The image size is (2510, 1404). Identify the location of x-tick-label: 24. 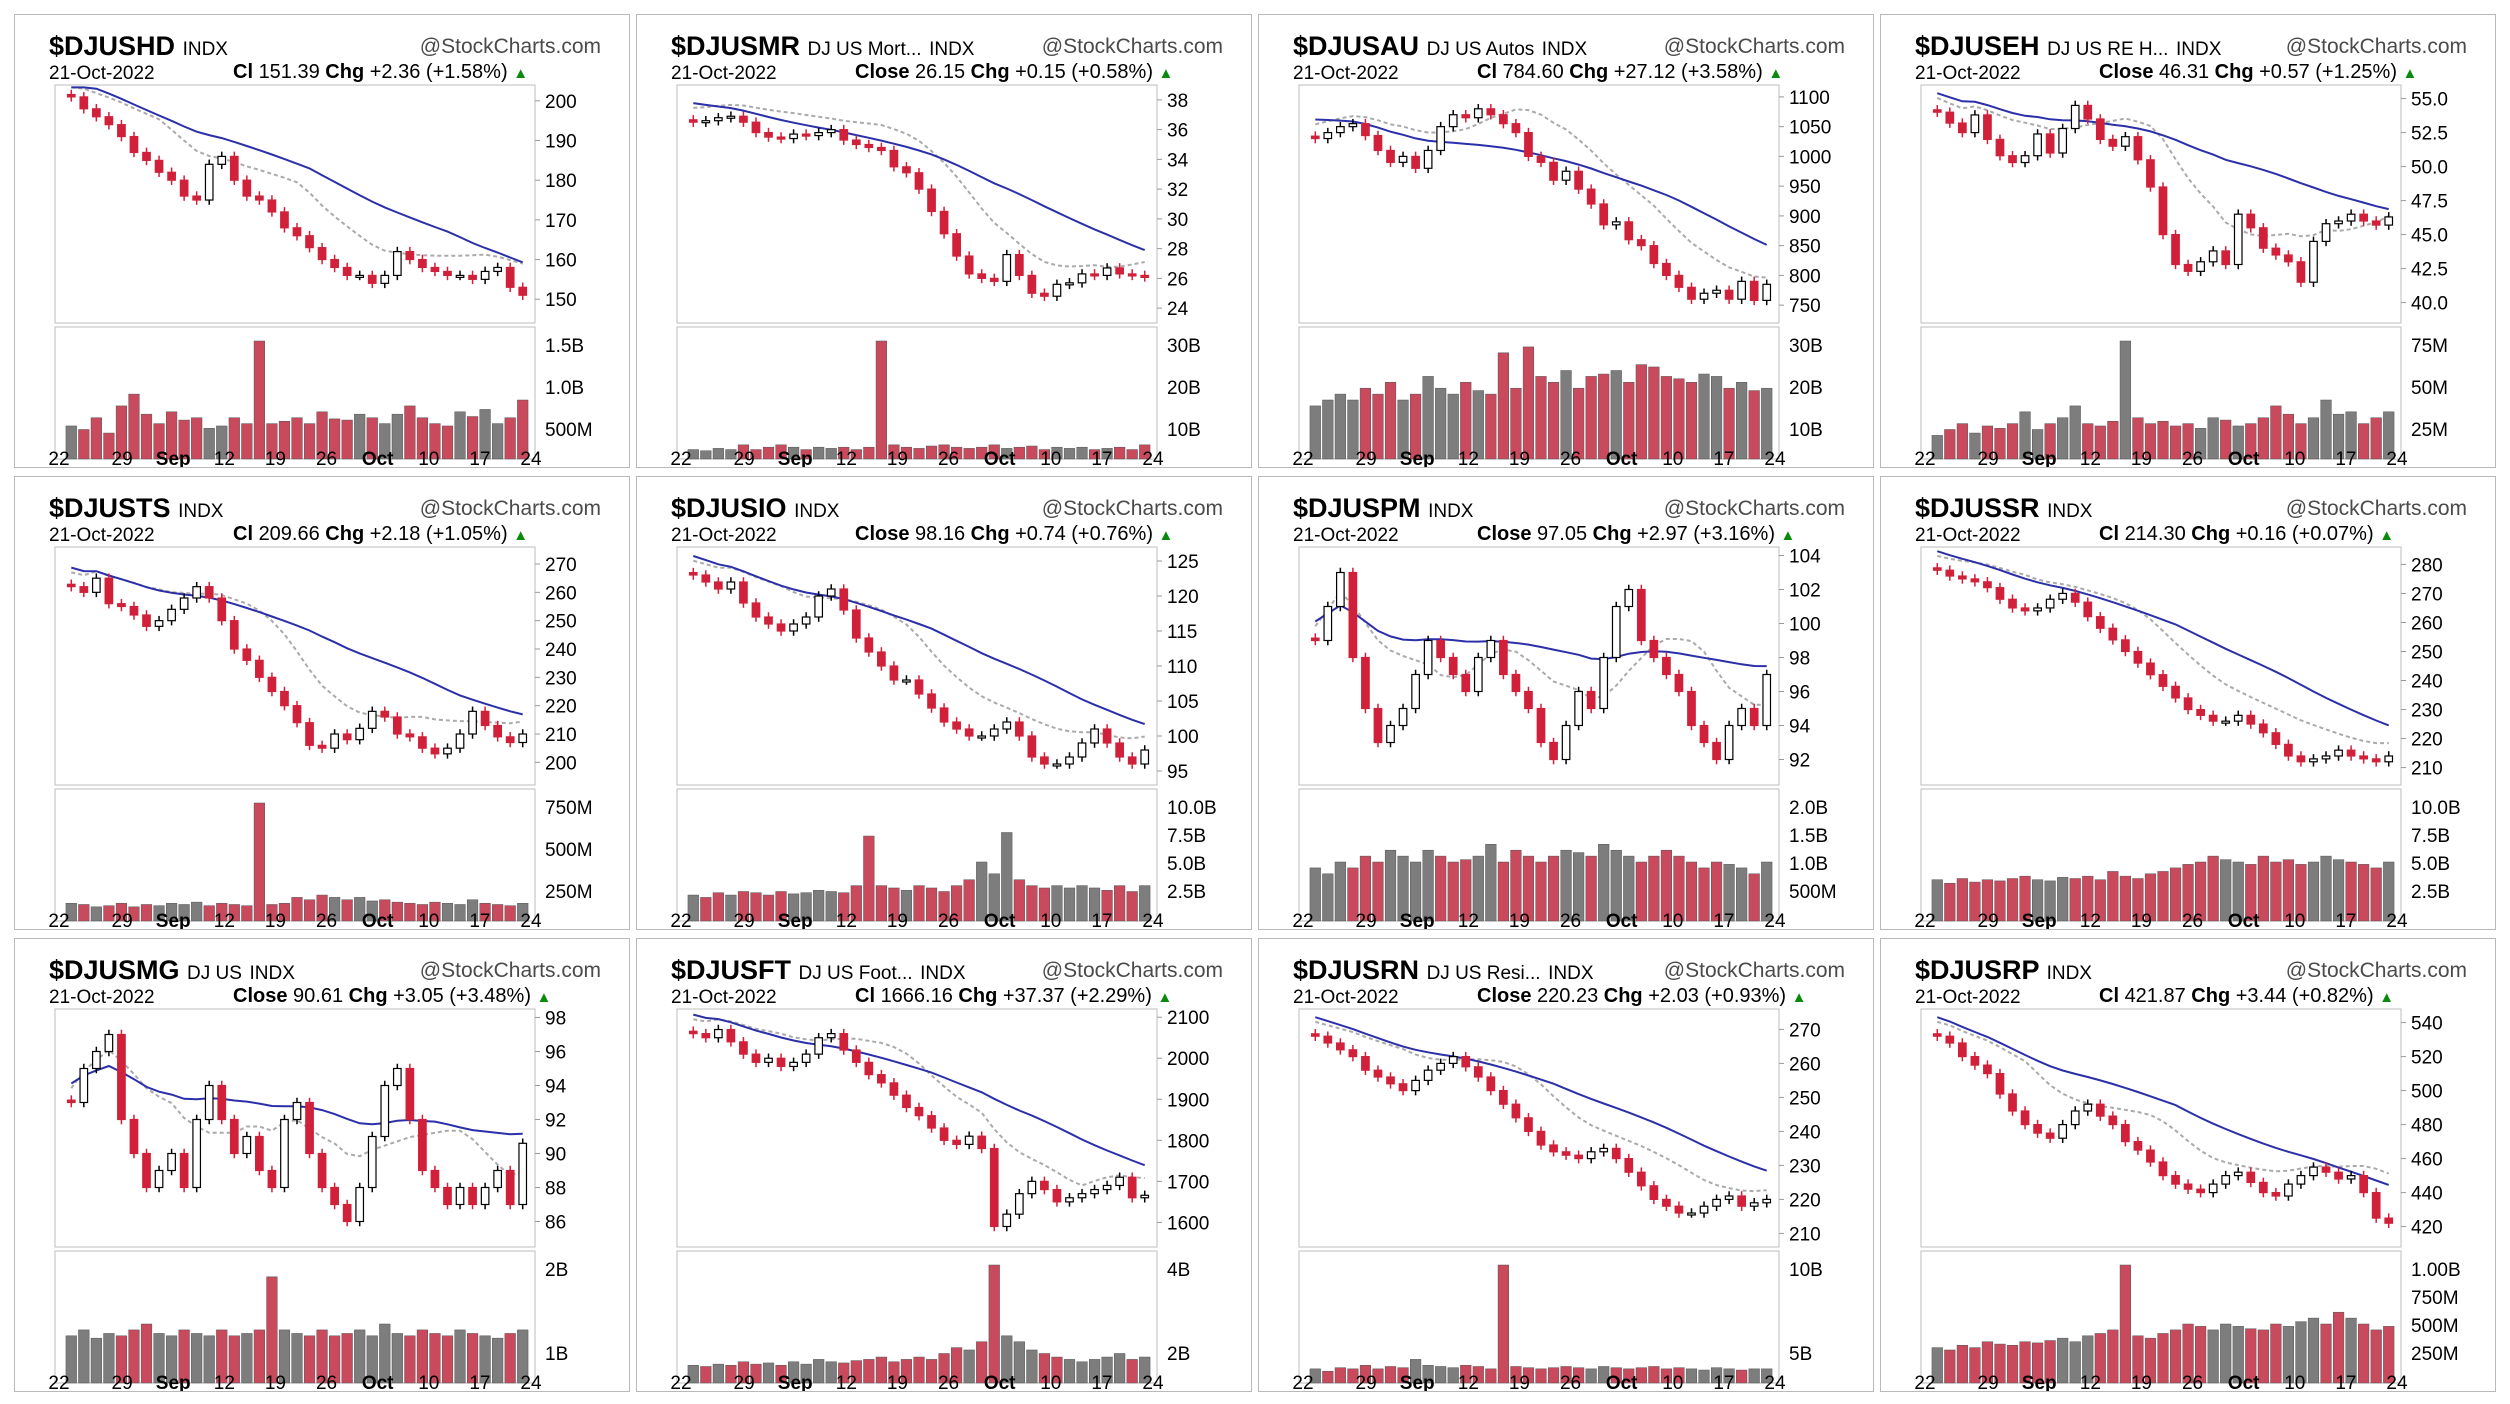
(1153, 458).